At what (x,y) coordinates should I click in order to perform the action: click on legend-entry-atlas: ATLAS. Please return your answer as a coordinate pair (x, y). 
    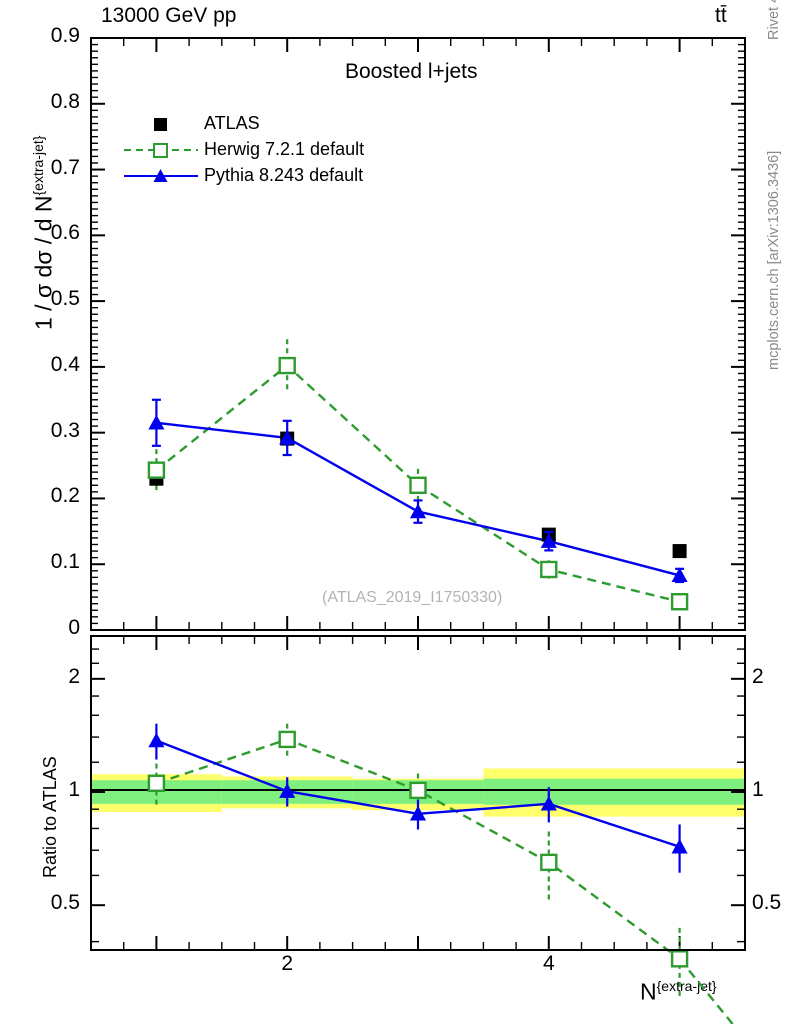
    Looking at the image, I should click on (241, 123).